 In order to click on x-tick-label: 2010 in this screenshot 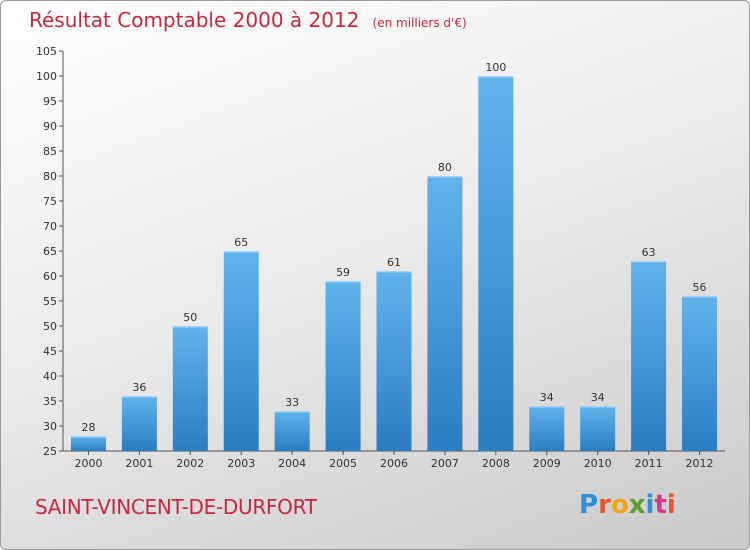, I will do `click(598, 463)`.